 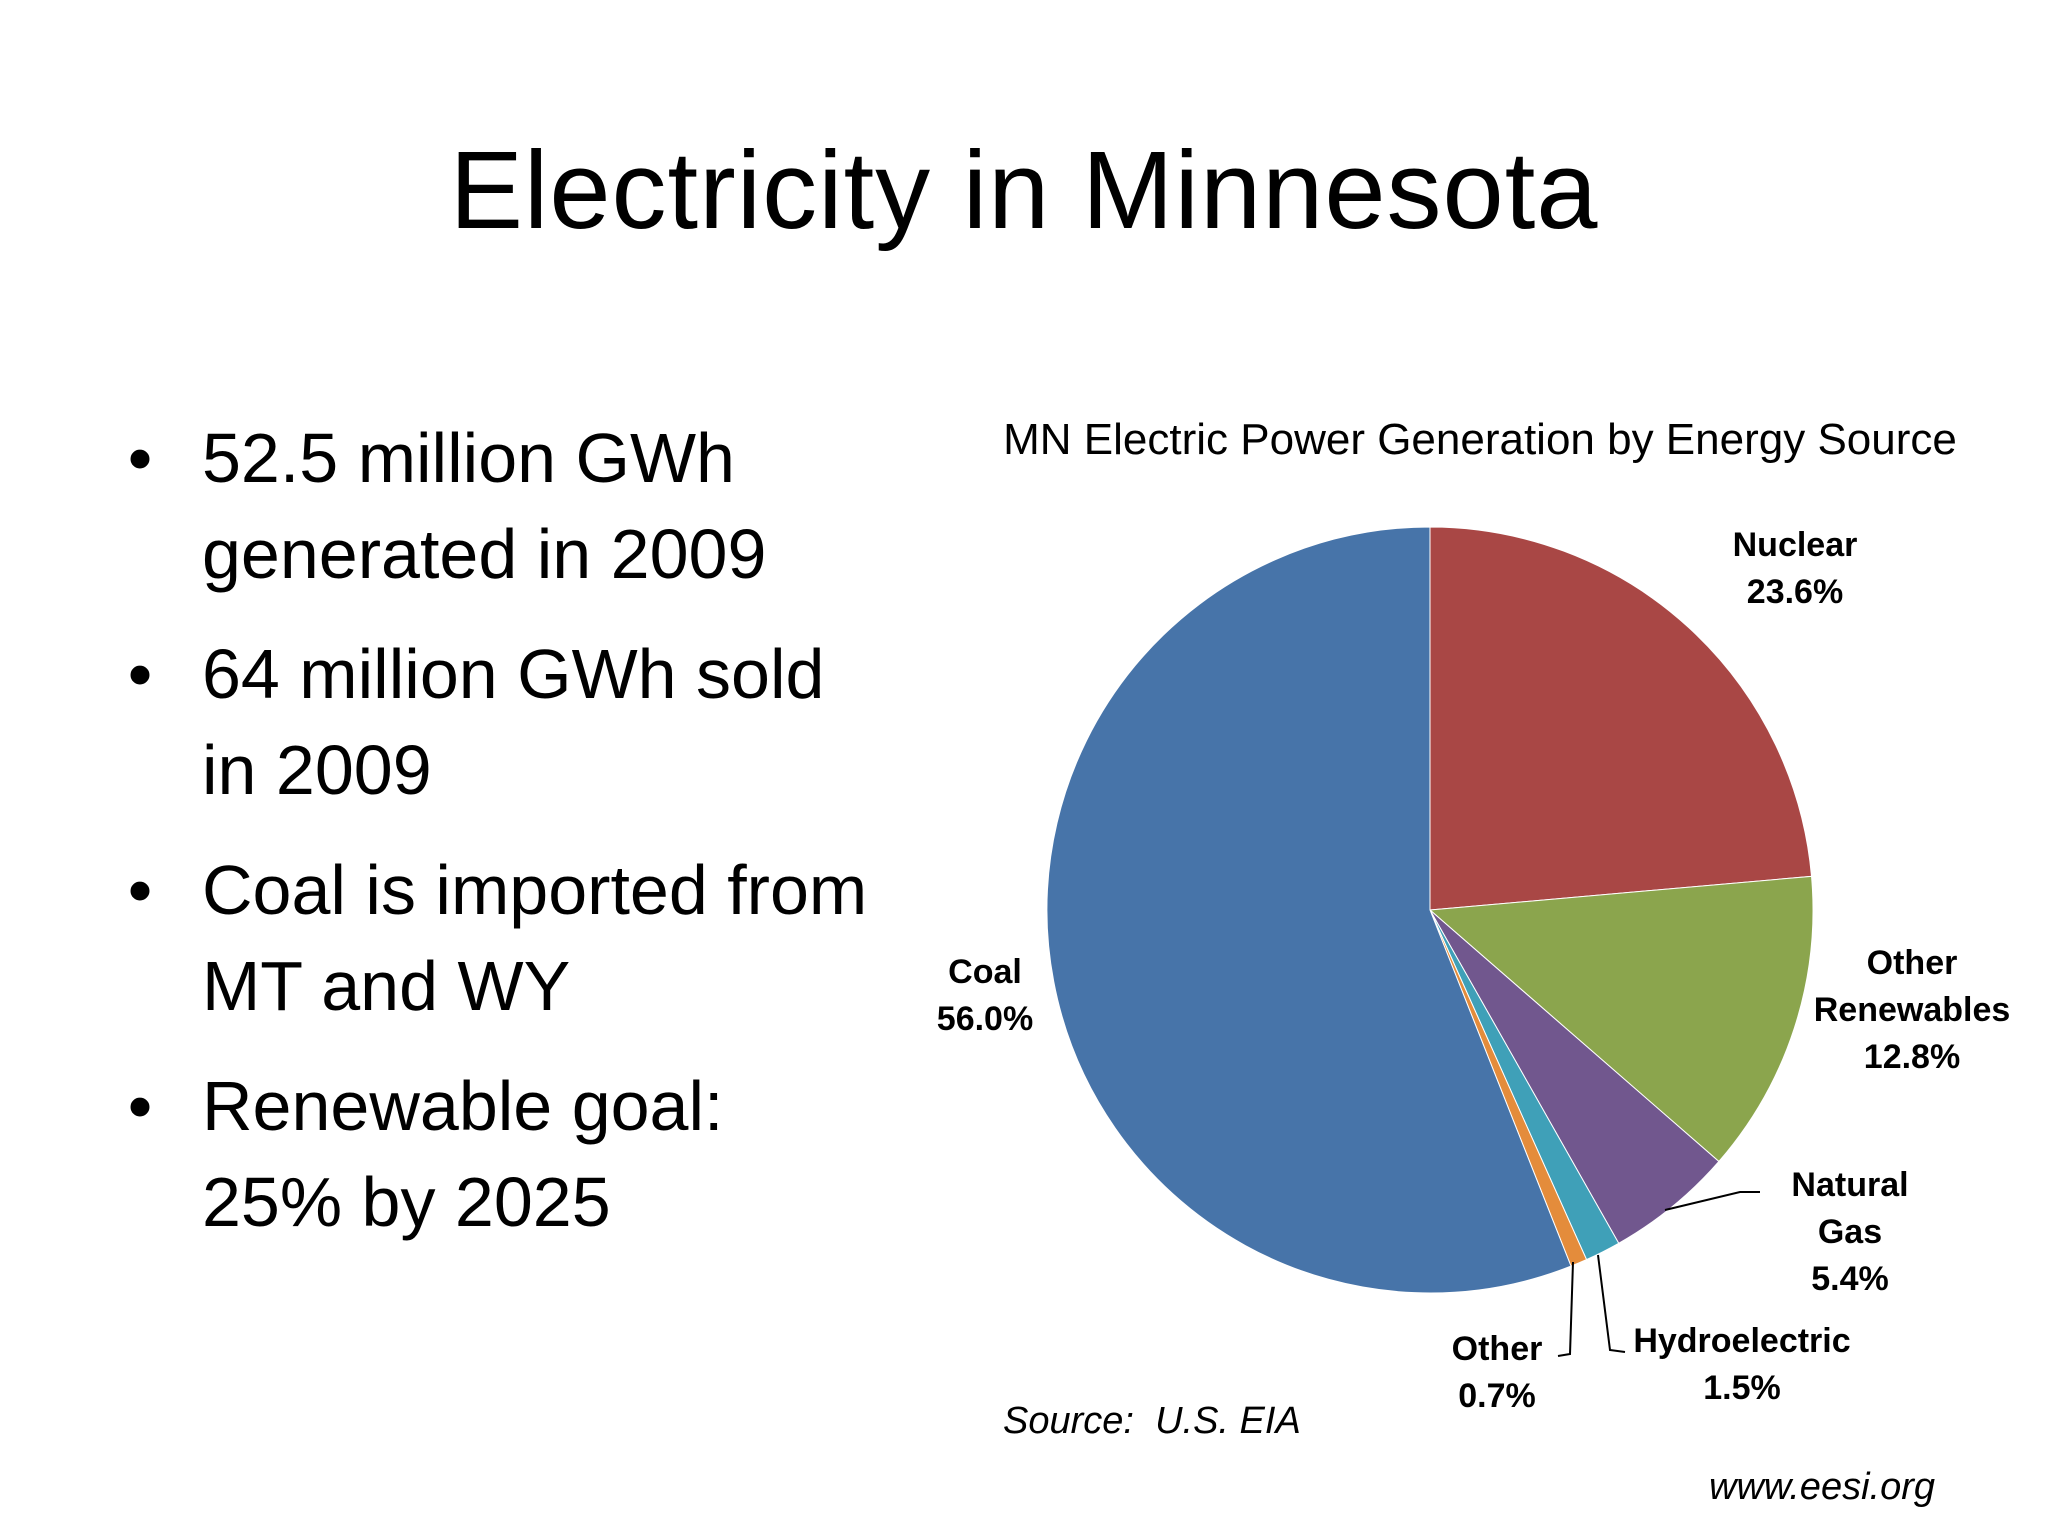 I want to click on slice-name-label: Coal, so click(x=985, y=972).